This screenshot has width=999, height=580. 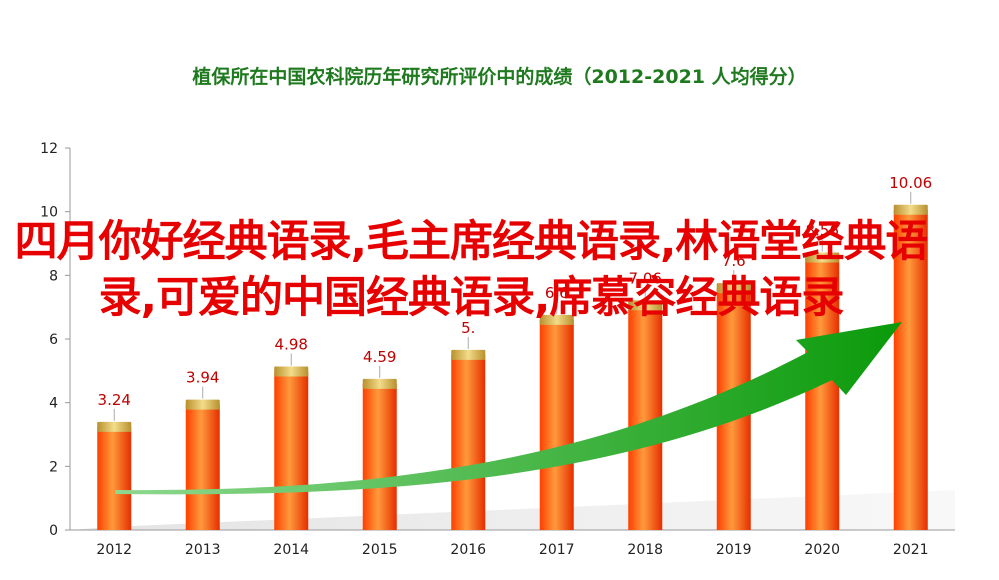 I want to click on x-tick-label: 2014, so click(x=291, y=550).